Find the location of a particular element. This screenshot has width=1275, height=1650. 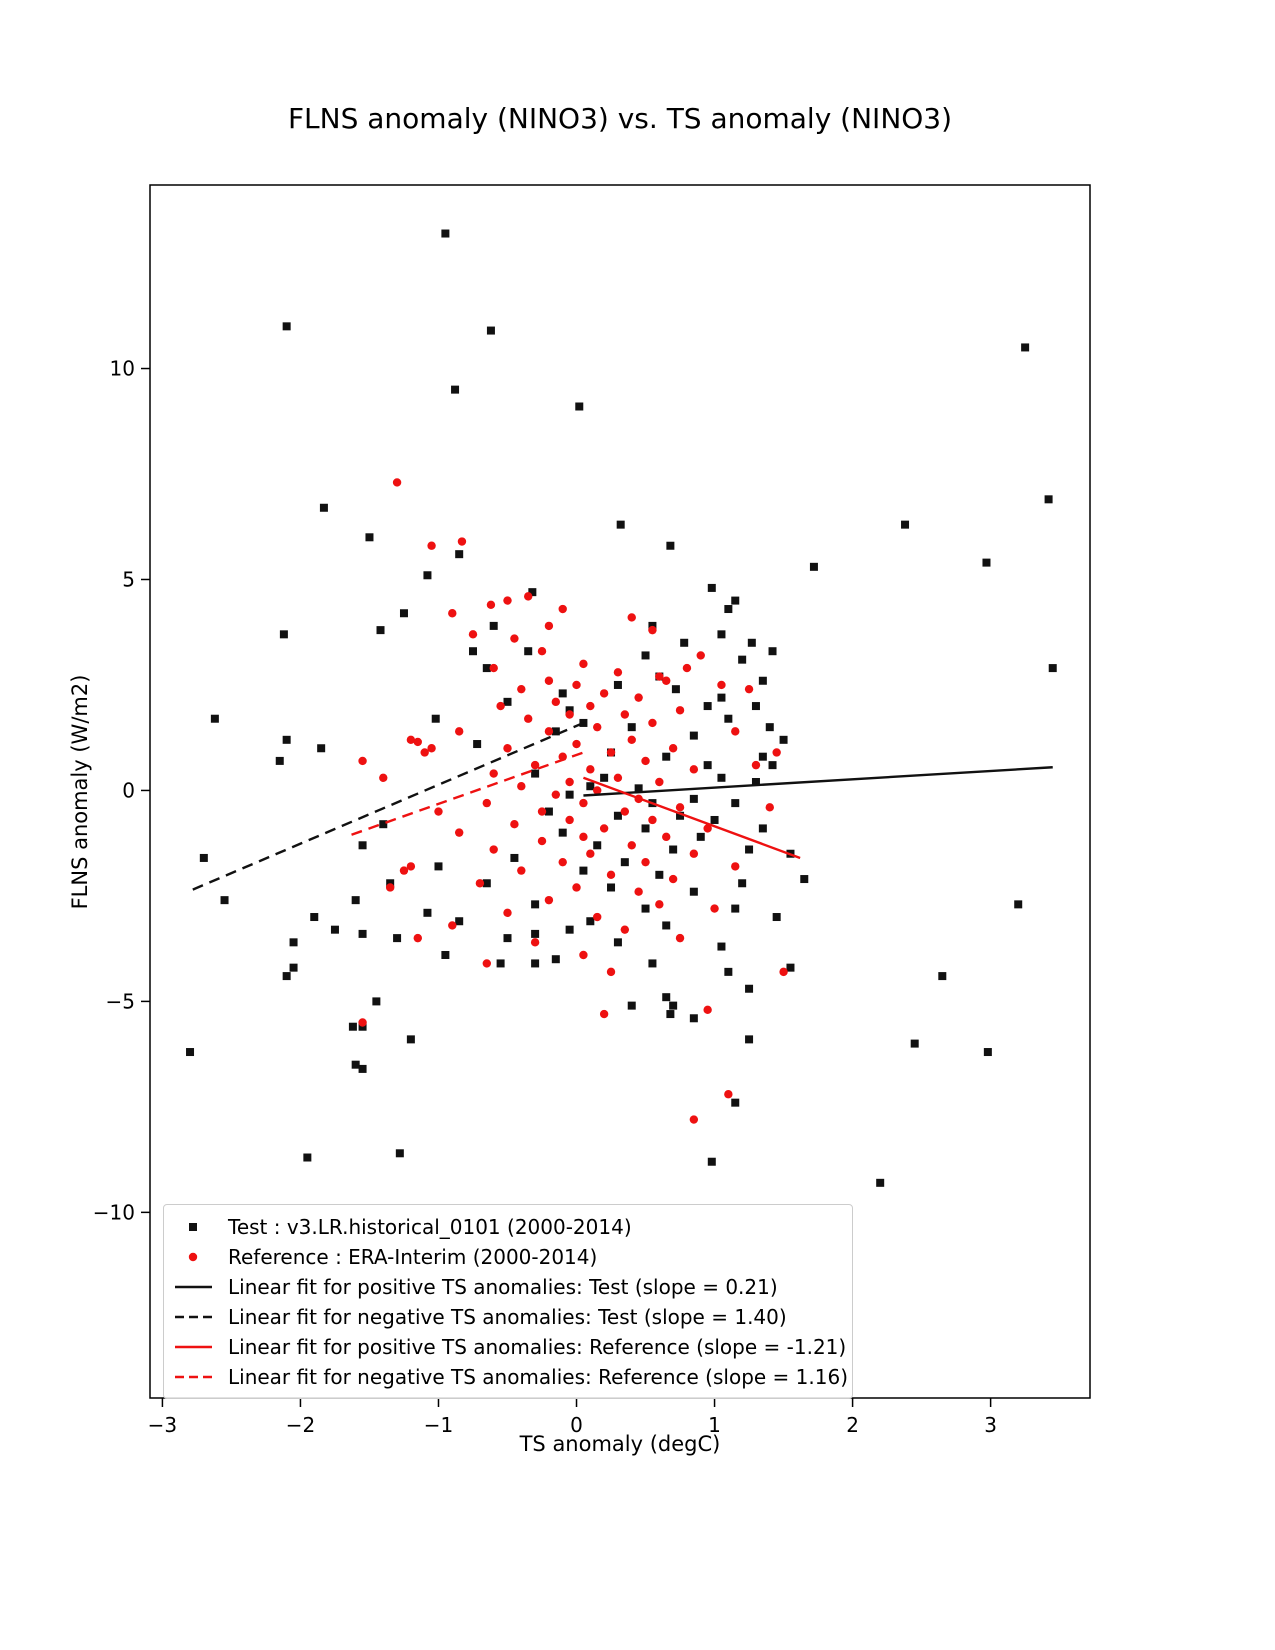

legend-item: Test : v3.LR.historical_0101 (2000-2014) is located at coordinates (507, 1226).